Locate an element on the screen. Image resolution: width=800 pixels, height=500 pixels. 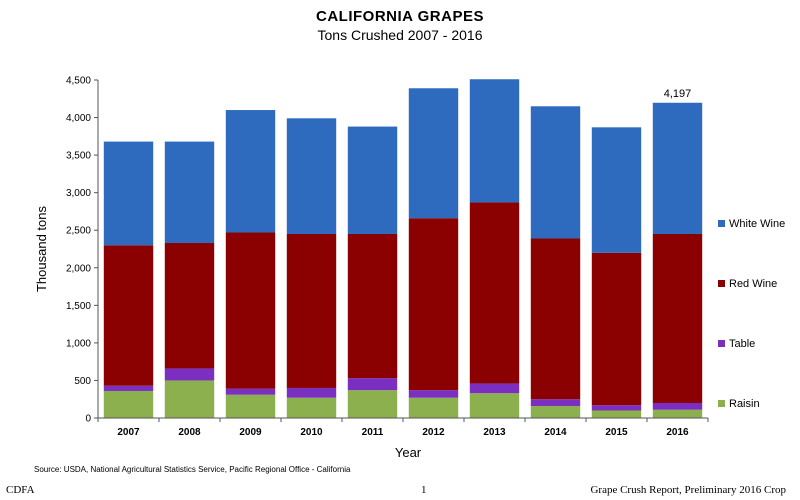
bar-red-wine-2015 is located at coordinates (616, 329).